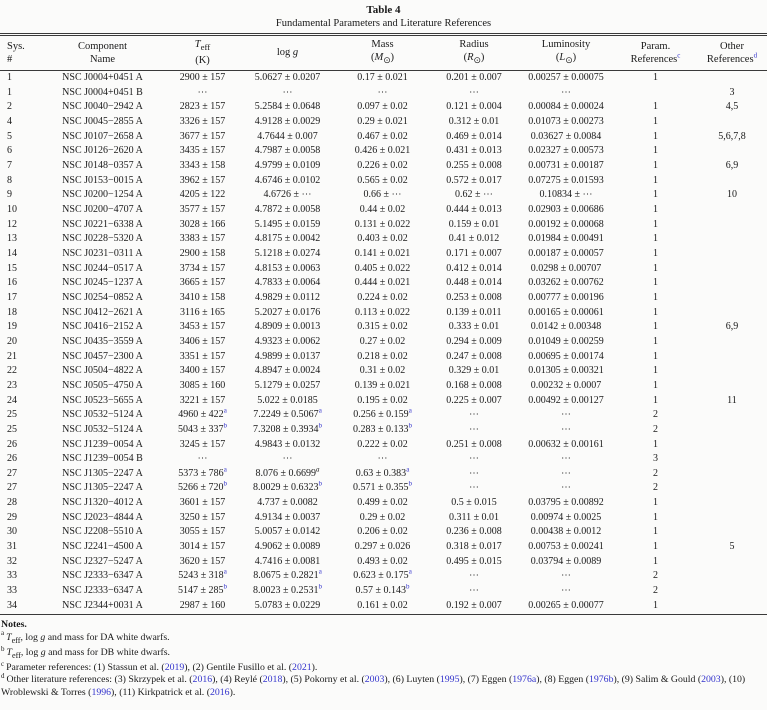 The width and height of the screenshot is (767, 710). I want to click on table-cell: 22, so click(12, 371).